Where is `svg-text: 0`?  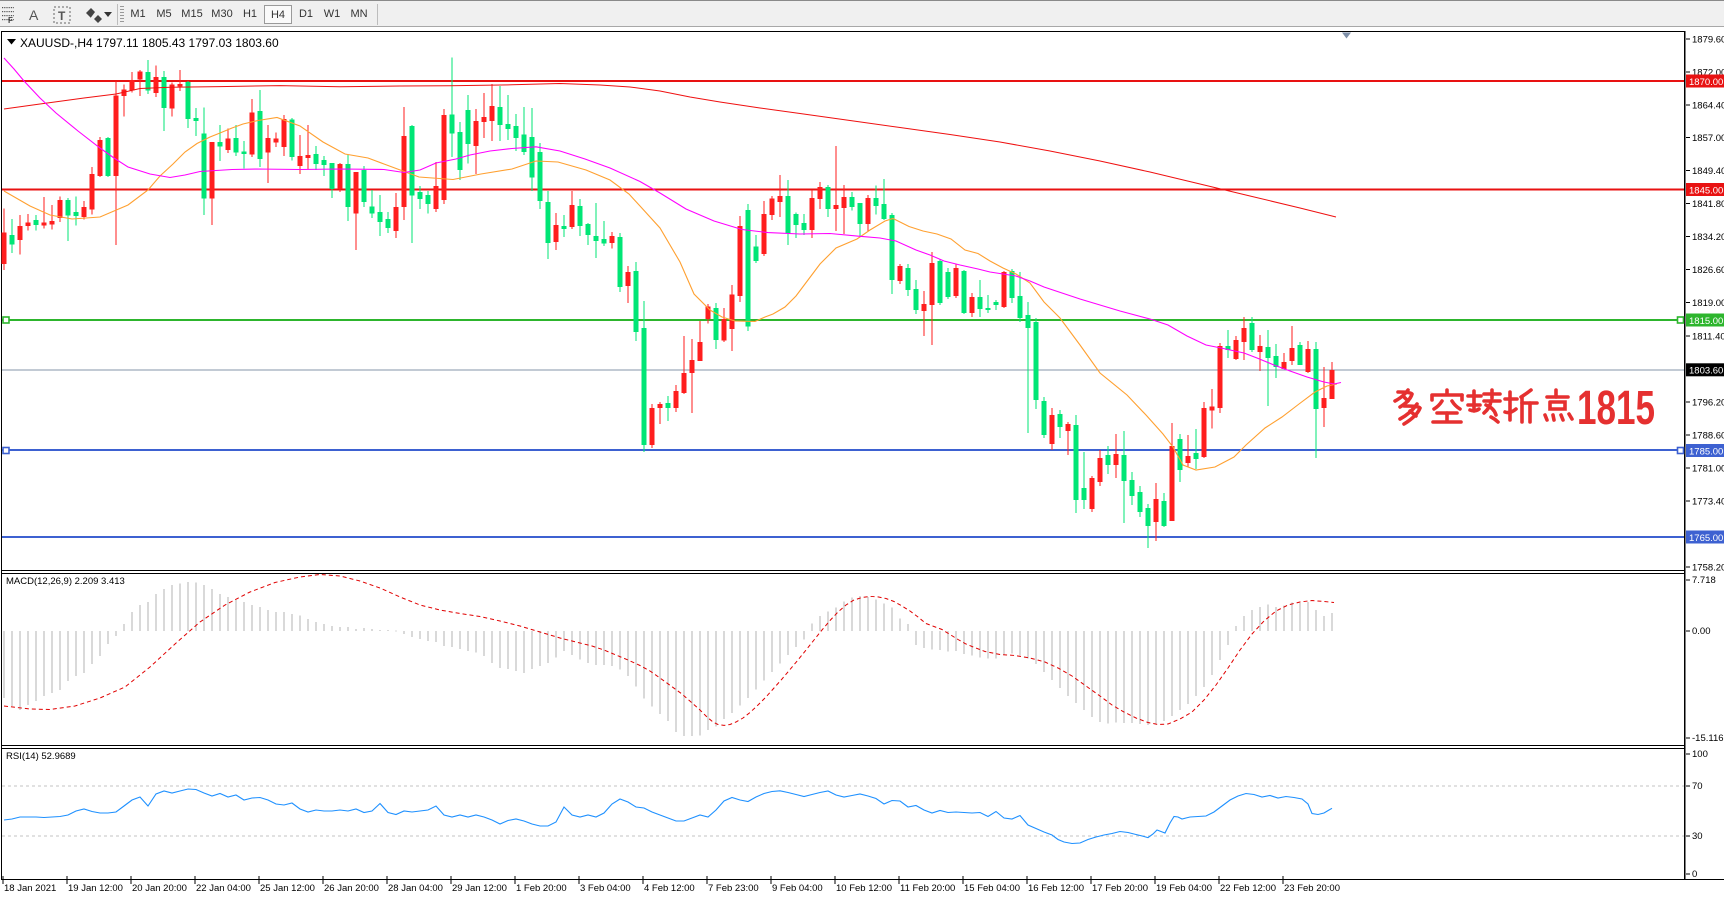 svg-text: 0 is located at coordinates (1694, 874).